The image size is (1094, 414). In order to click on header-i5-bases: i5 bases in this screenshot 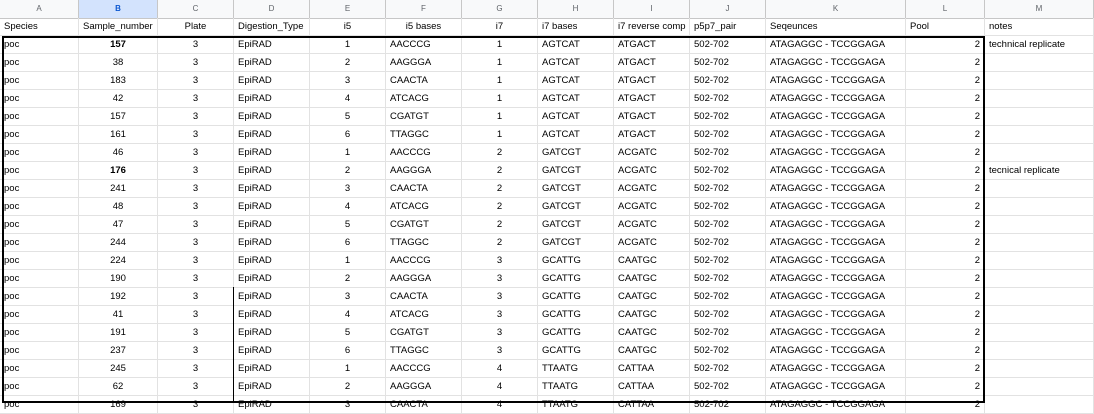, I will do `click(424, 27)`.